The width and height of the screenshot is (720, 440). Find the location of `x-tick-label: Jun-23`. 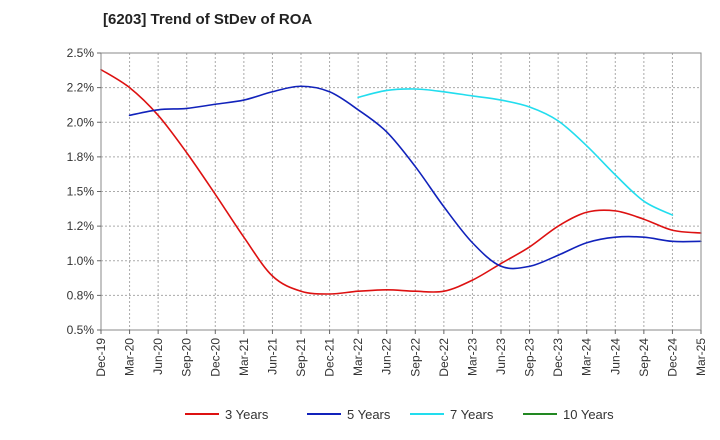

x-tick-label: Jun-23 is located at coordinates (501, 356).